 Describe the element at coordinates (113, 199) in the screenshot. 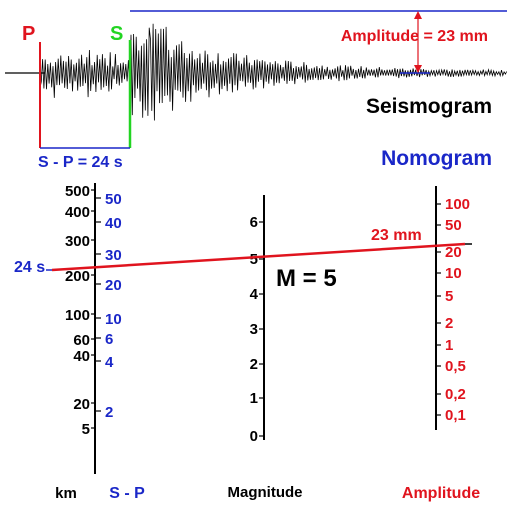

I see `sp-tick-label: 50` at that location.